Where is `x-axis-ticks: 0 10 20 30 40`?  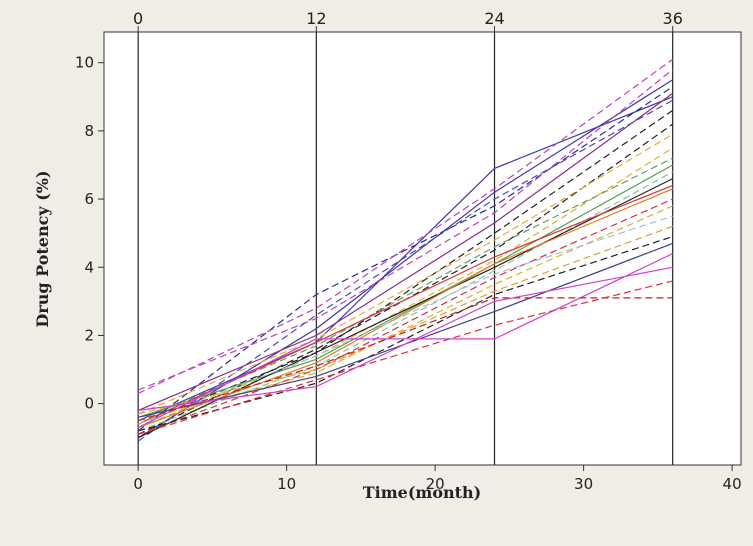 x-axis-ticks: 0 10 20 30 40 is located at coordinates (437, 479).